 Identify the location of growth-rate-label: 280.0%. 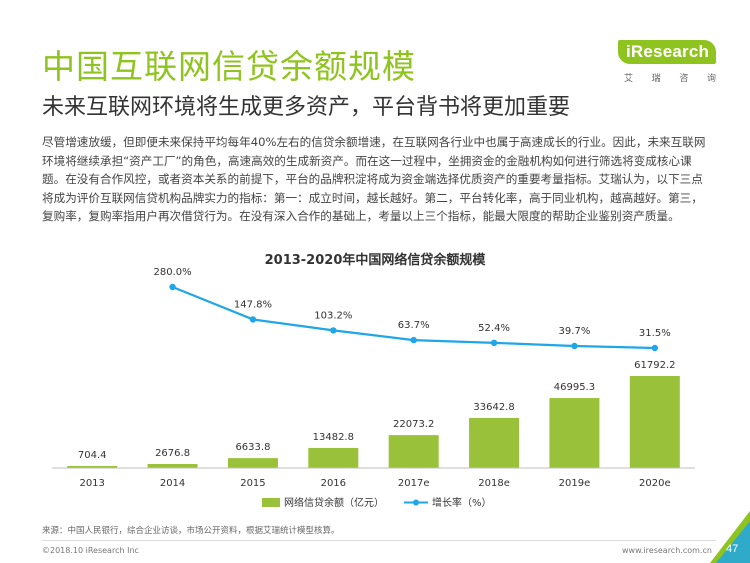
(172, 272).